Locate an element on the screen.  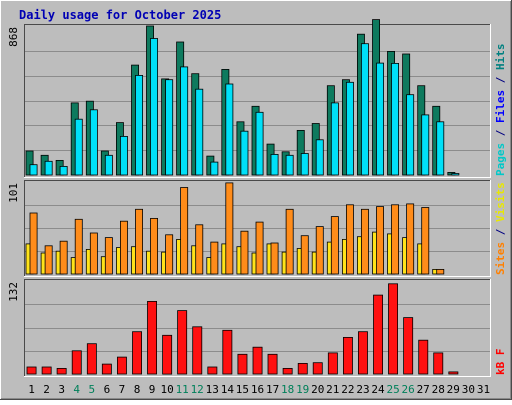
legend: kB F is located at coordinates (500, 362).